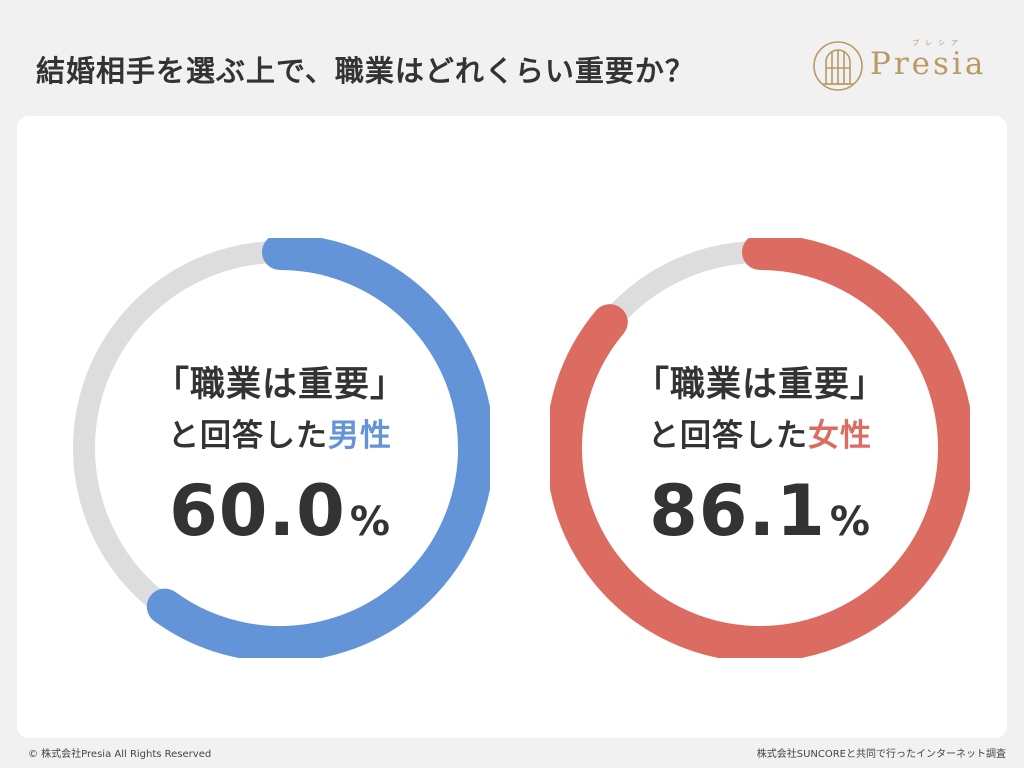  I want to click on presia-logo: プレシア Presia, so click(912, 66).